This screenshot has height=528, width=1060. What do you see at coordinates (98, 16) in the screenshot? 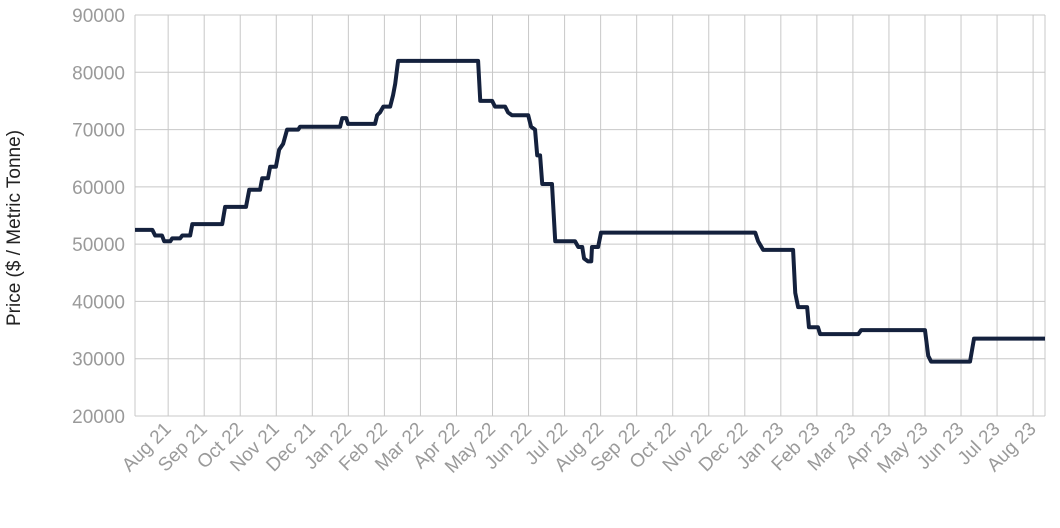
I see `y-tick-label: 90000` at bounding box center [98, 16].